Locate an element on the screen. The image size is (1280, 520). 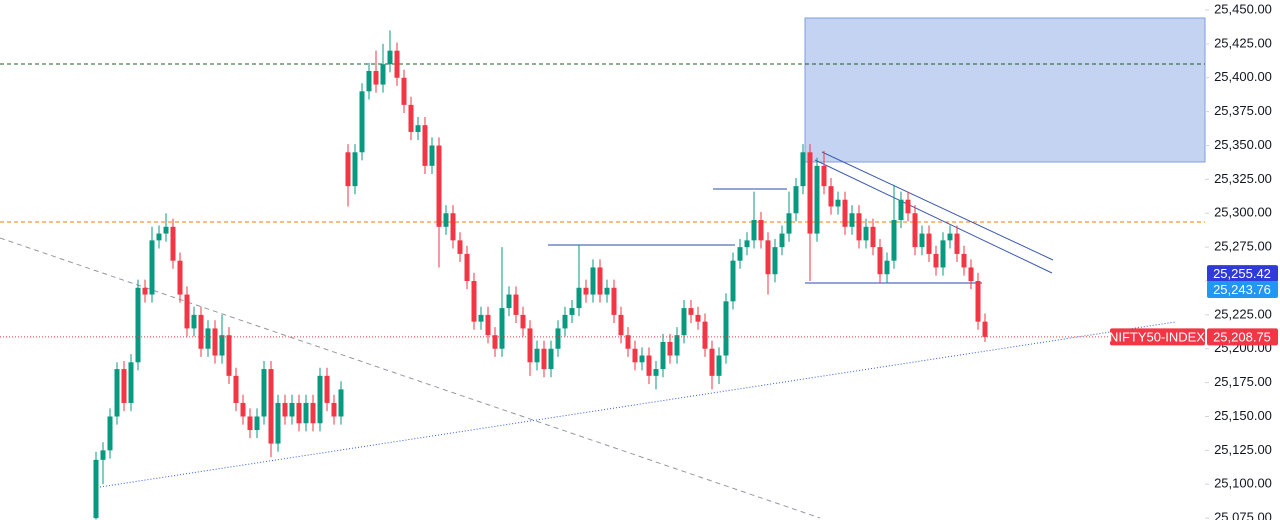
symbol-label: NIFTY50-INDEX is located at coordinates (1157, 336).